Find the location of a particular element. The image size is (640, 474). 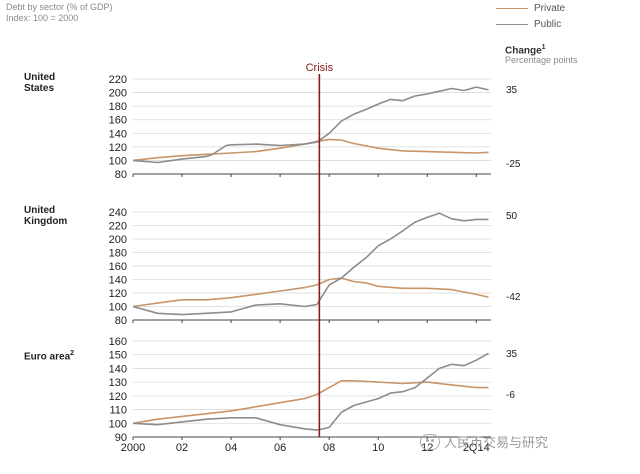

legend-label-public: Public is located at coordinates (548, 24).